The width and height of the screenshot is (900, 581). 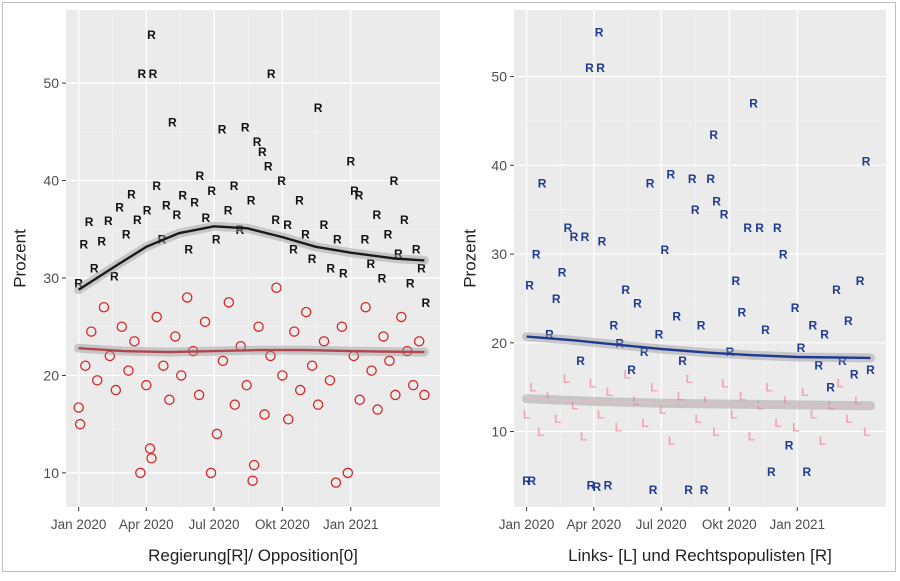 What do you see at coordinates (253, 555) in the screenshot?
I see `x-axis-label: Regierung[R]/ Opposition[0]` at bounding box center [253, 555].